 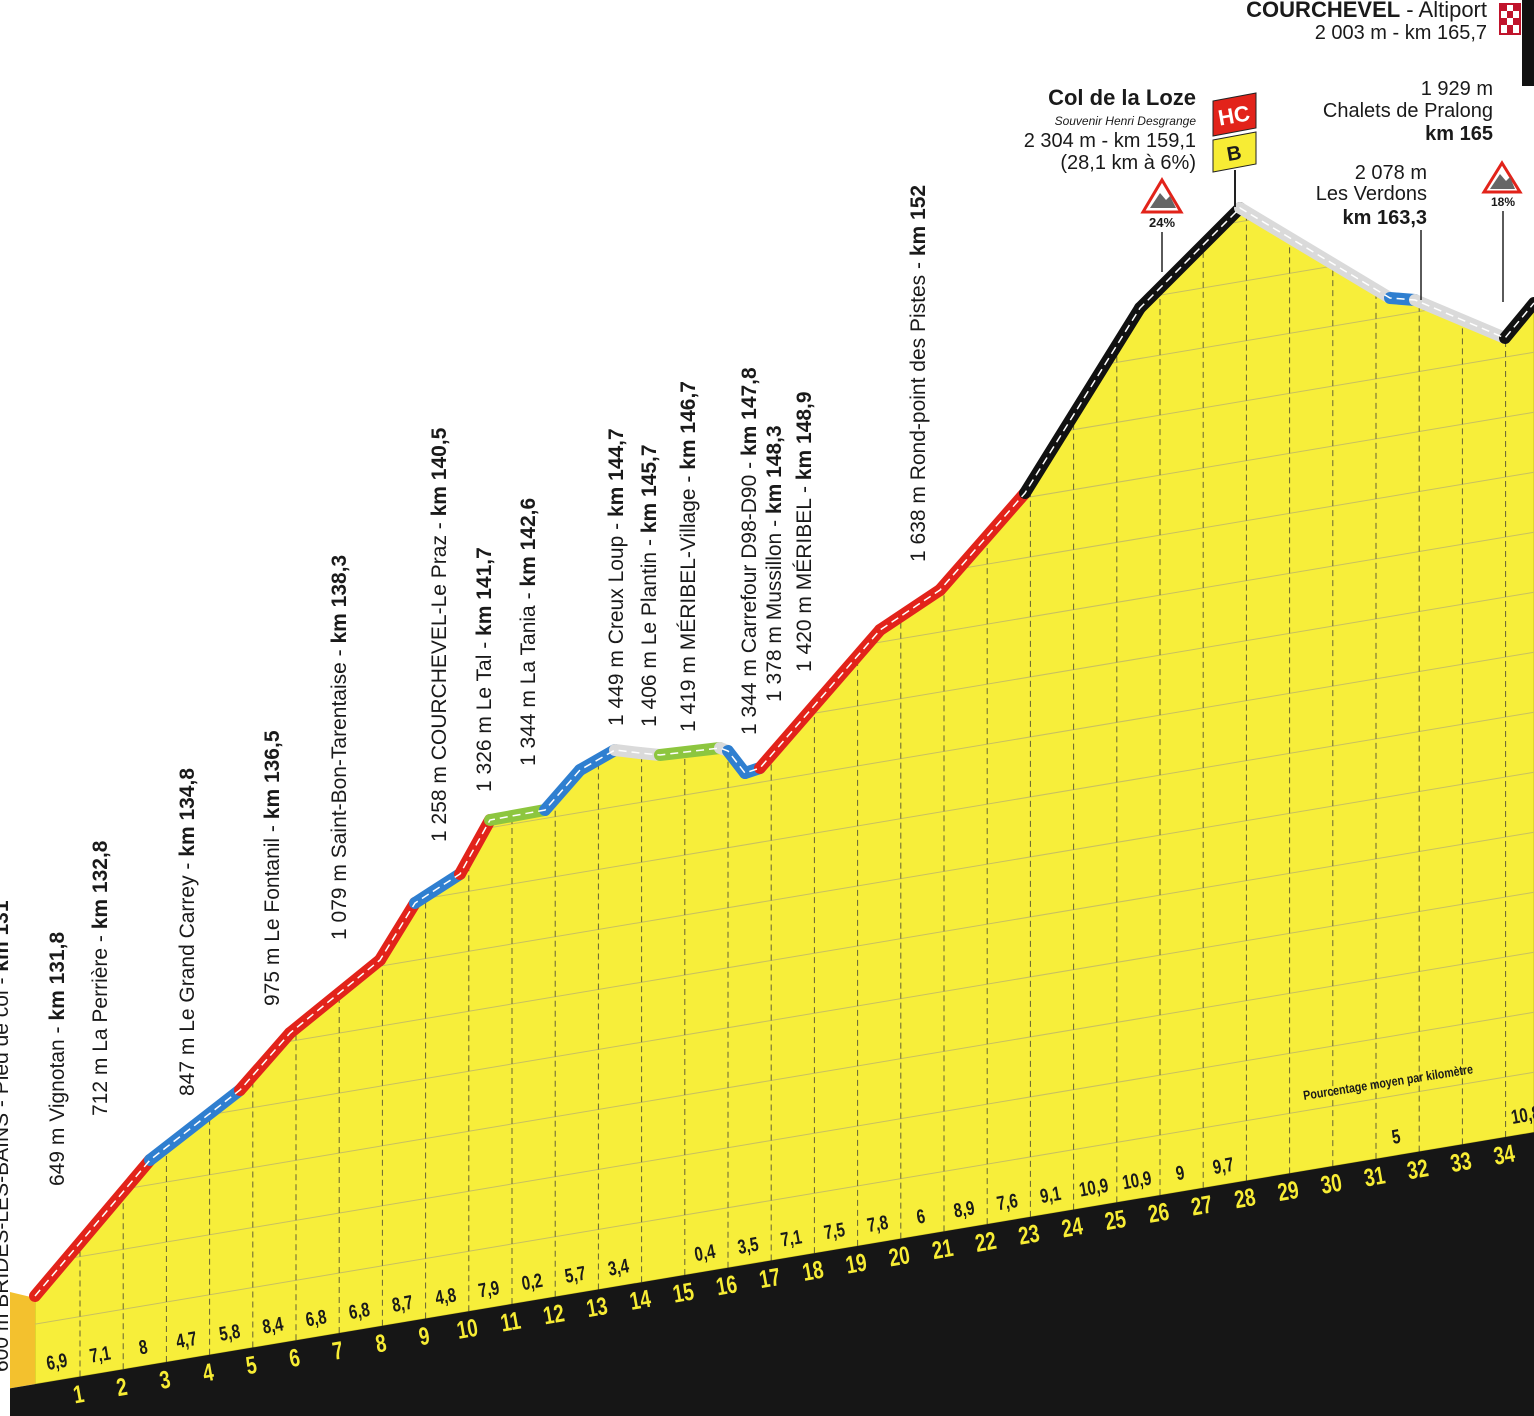 I want to click on waypoint-label: 1 326 m Le Tal - km 141,7, so click(x=484, y=669).